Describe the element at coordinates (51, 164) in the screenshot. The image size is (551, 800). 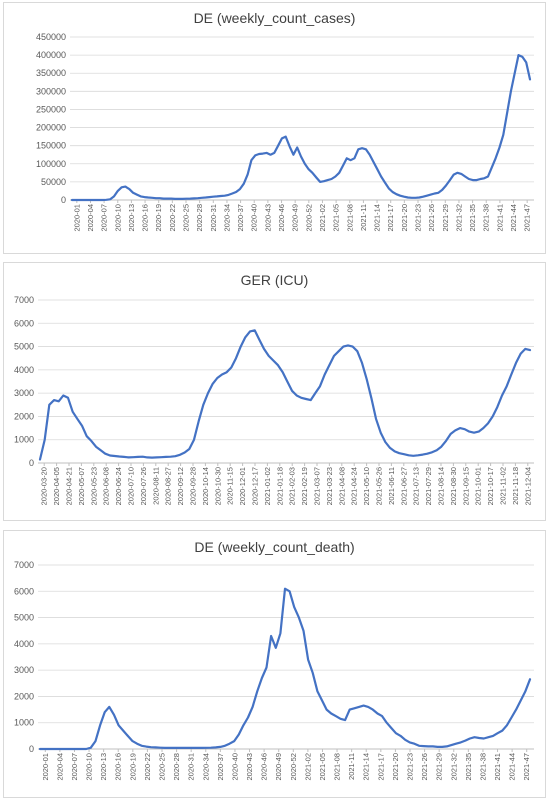
I see `y-tick-label: 100000` at that location.